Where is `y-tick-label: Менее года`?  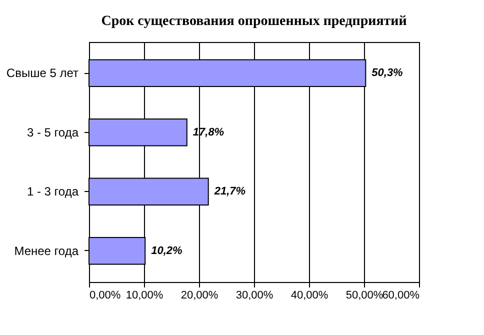 y-tick-label: Менее года is located at coordinates (46, 251).